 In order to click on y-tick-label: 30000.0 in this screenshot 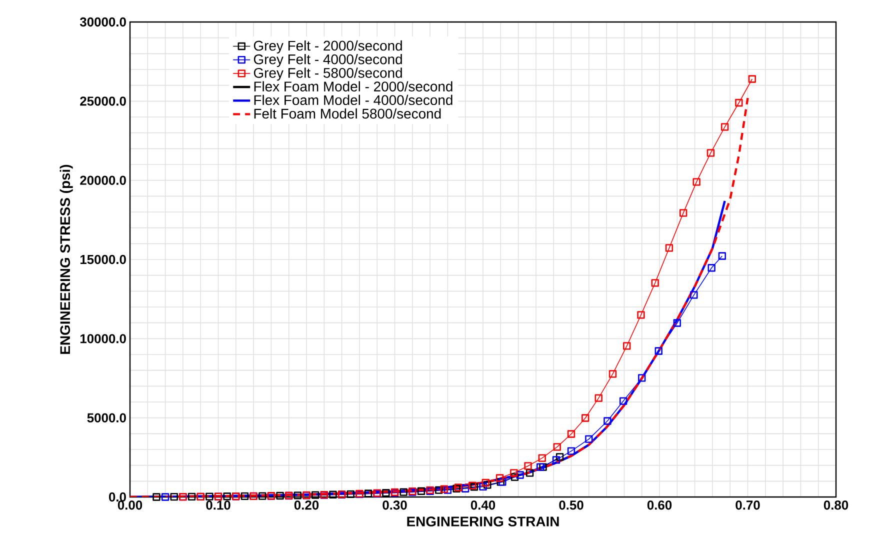, I will do `click(103, 22)`.